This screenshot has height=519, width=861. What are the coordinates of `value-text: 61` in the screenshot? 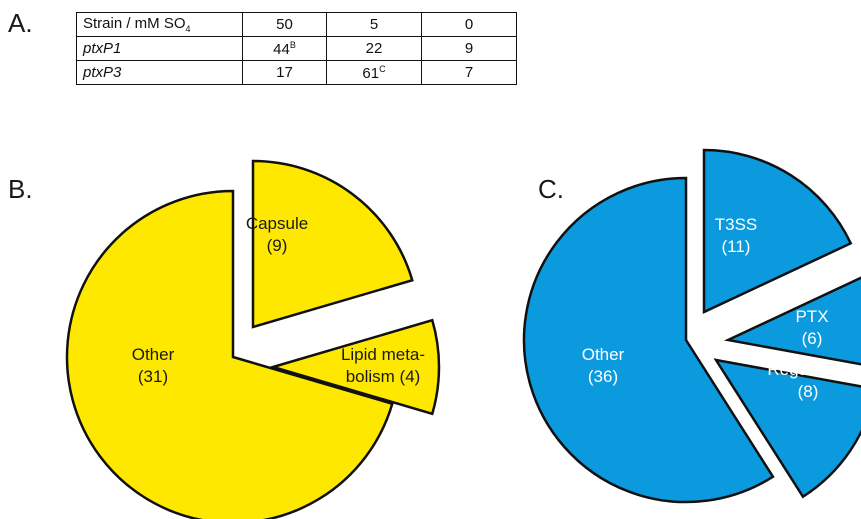 It's located at (371, 73).